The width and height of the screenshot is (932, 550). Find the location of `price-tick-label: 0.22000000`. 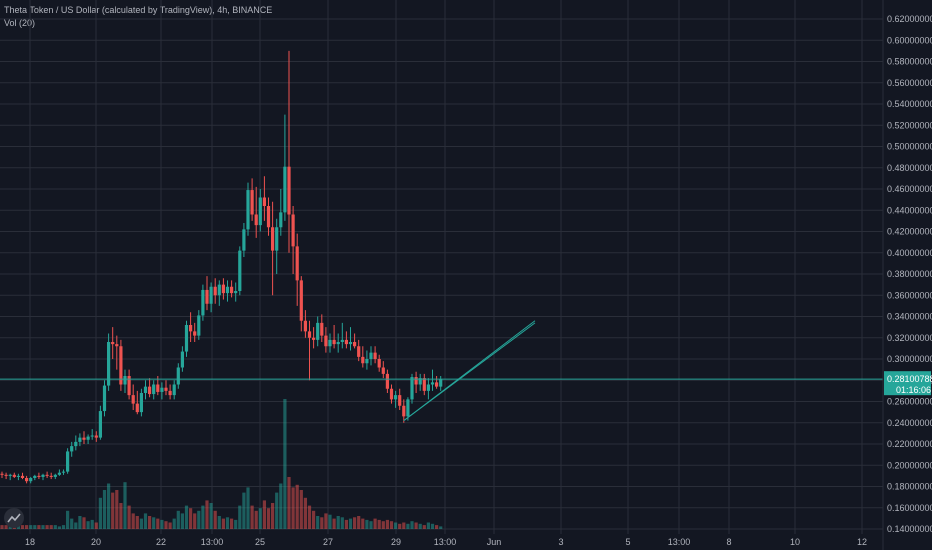

price-tick-label: 0.22000000 is located at coordinates (909, 444).